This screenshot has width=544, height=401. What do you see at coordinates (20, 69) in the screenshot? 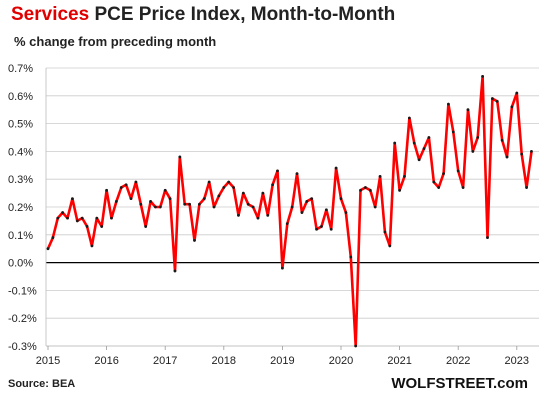
I see `y-tick-label: 0.7%` at bounding box center [20, 69].